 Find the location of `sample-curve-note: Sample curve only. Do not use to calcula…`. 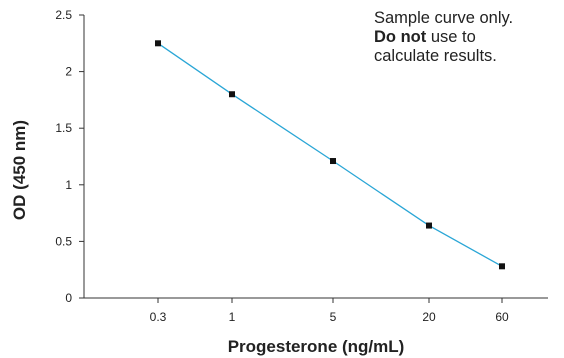

sample-curve-note: Sample curve only. Do not use to calcula… is located at coordinates (467, 37).